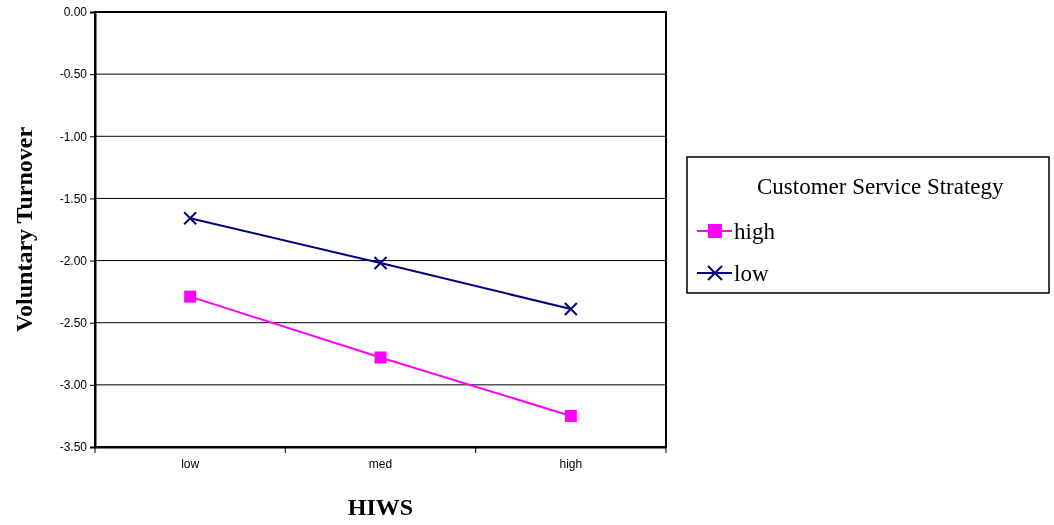 Image resolution: width=1054 pixels, height=525 pixels. Describe the element at coordinates (73, 198) in the screenshot. I see `y-tick-label: -1.50` at that location.